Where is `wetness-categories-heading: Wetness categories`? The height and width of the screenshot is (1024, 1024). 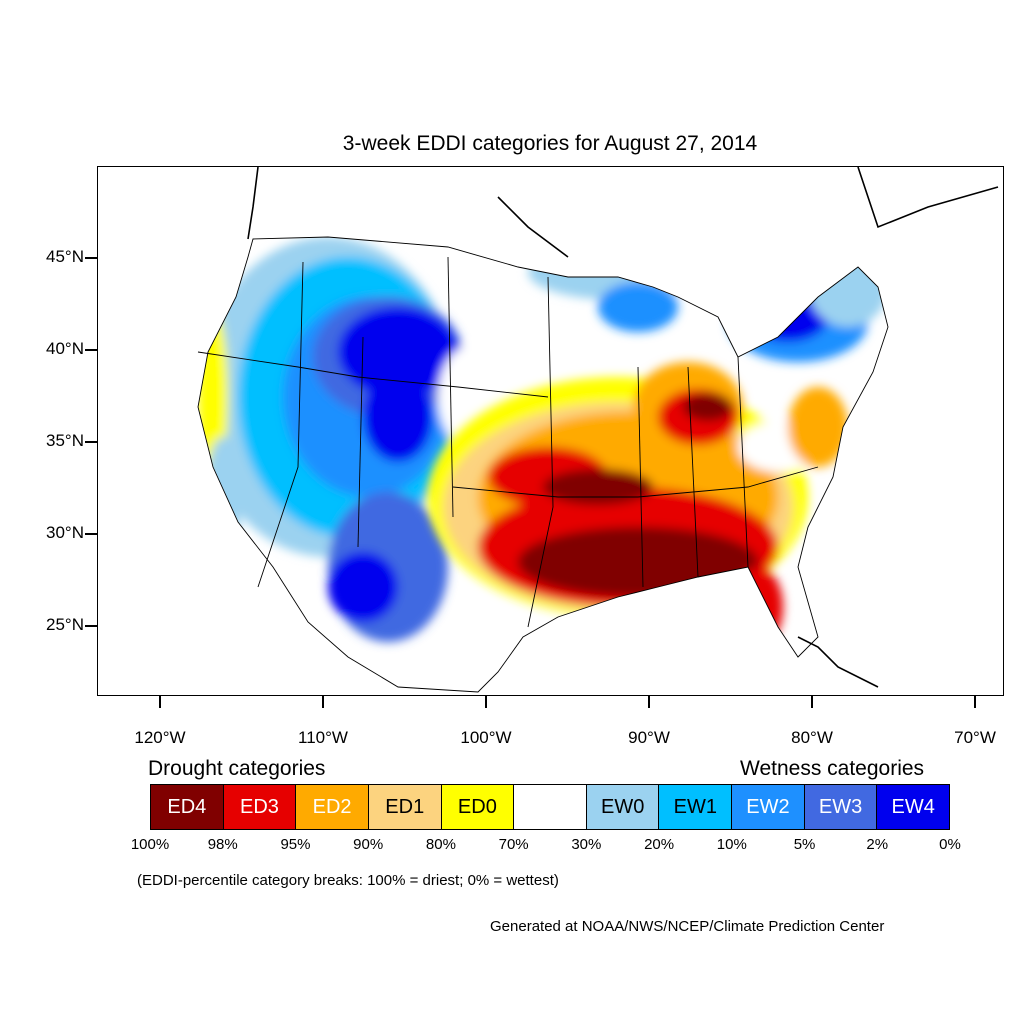 wetness-categories-heading: Wetness categories is located at coordinates (832, 768).